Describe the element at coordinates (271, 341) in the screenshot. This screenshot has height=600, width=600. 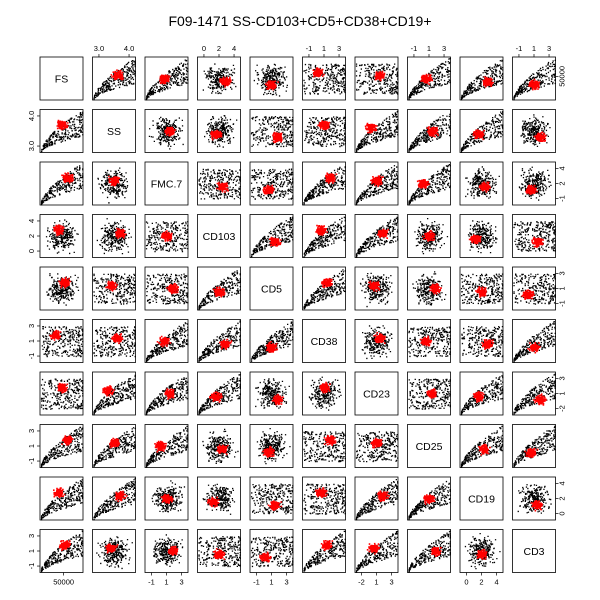
I see `panel-CD38-vs-CD5` at that location.